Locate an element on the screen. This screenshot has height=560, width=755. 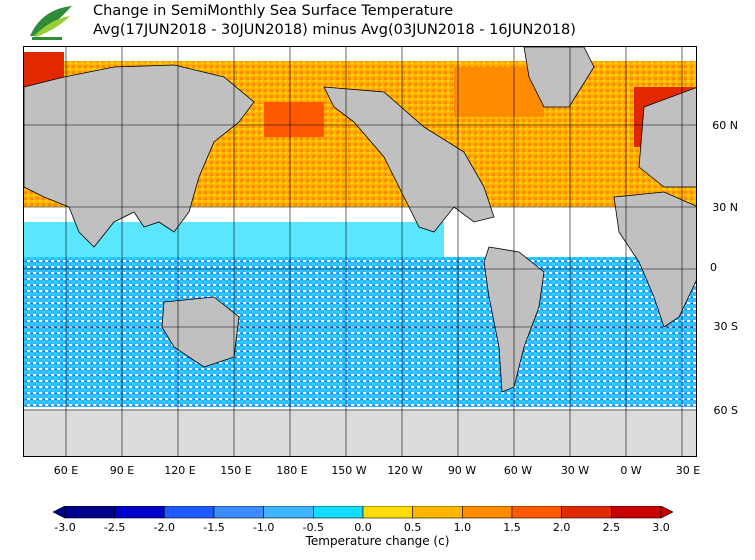
lat-label-60n: 60 N is located at coordinates (725, 125).